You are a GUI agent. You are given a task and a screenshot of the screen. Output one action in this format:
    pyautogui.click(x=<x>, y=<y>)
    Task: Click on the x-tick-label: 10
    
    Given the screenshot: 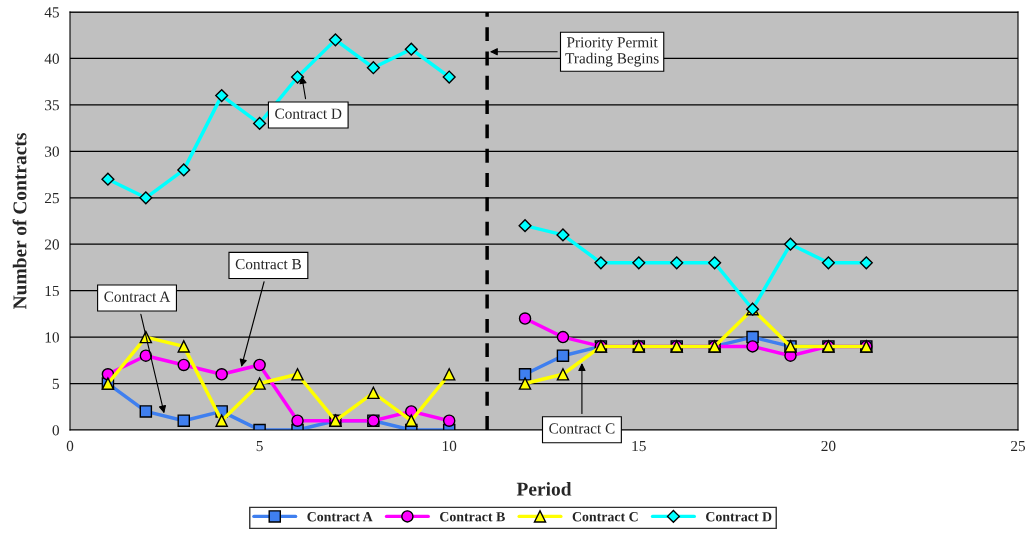 What is the action you would take?
    pyautogui.click(x=449, y=446)
    